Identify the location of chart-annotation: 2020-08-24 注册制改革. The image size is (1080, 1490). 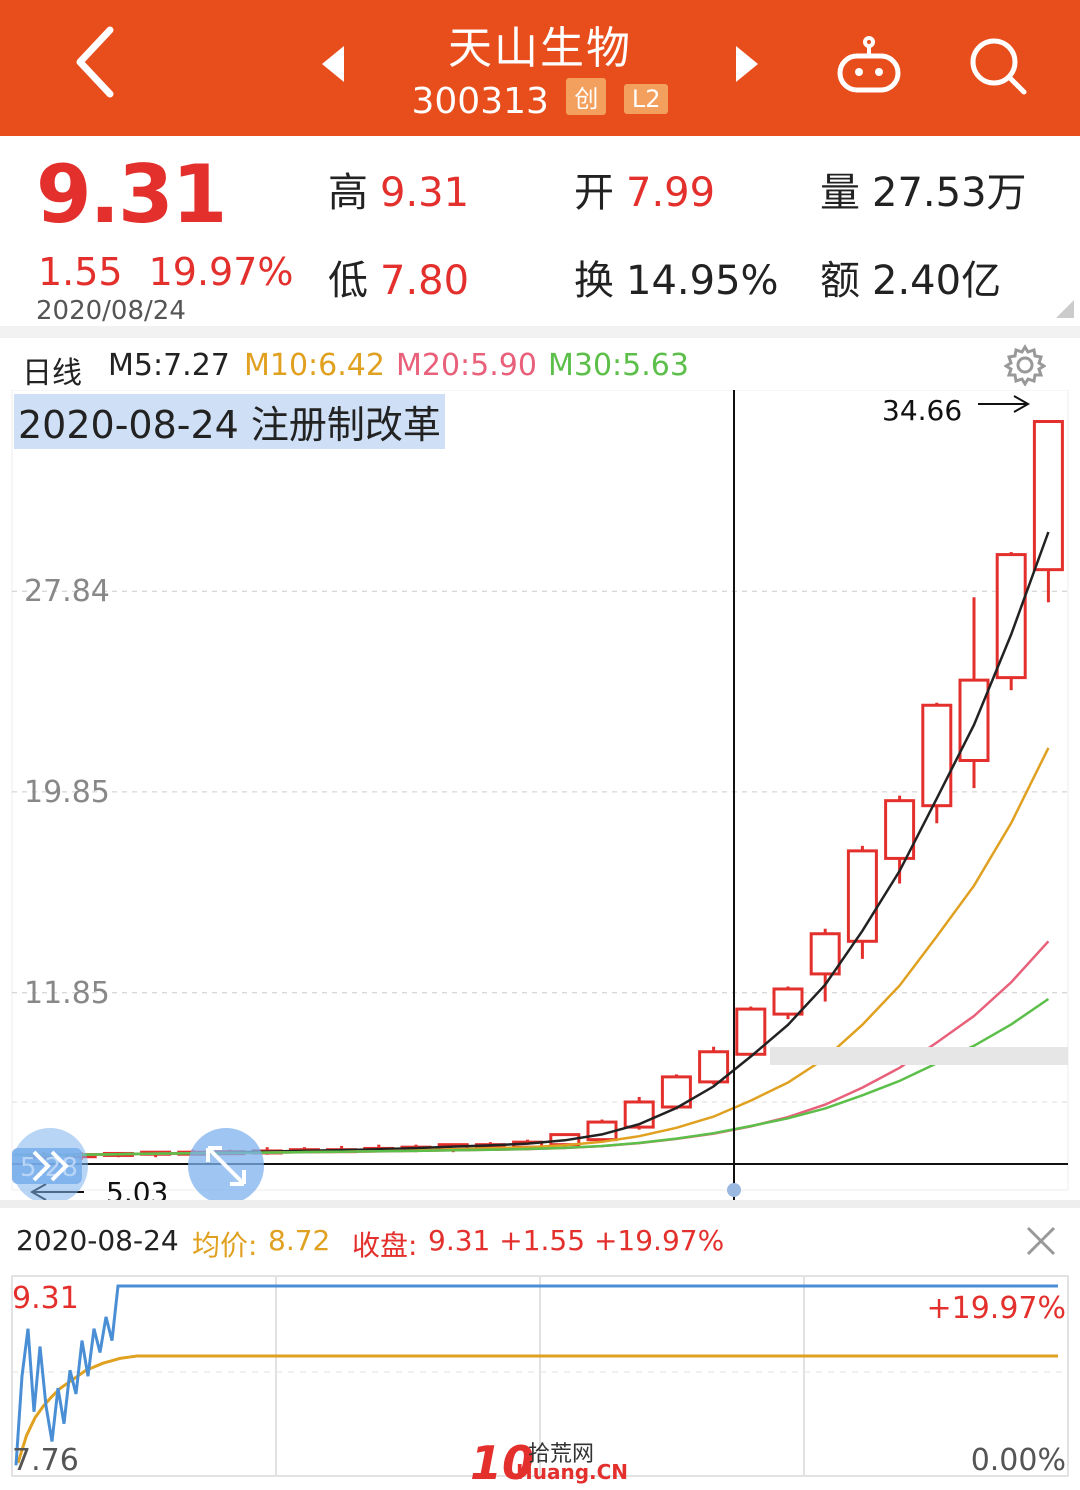
(229, 421).